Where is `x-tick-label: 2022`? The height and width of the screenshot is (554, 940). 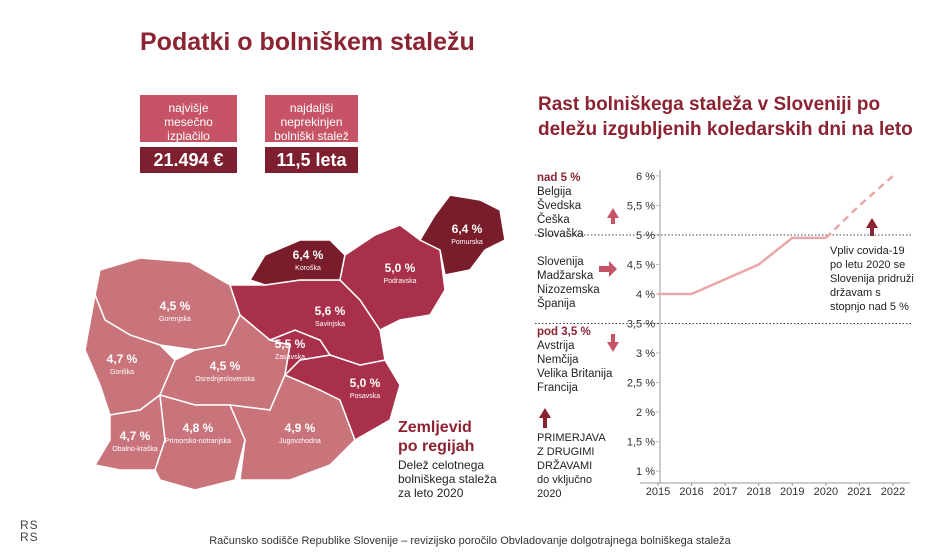
x-tick-label: 2022 is located at coordinates (893, 492).